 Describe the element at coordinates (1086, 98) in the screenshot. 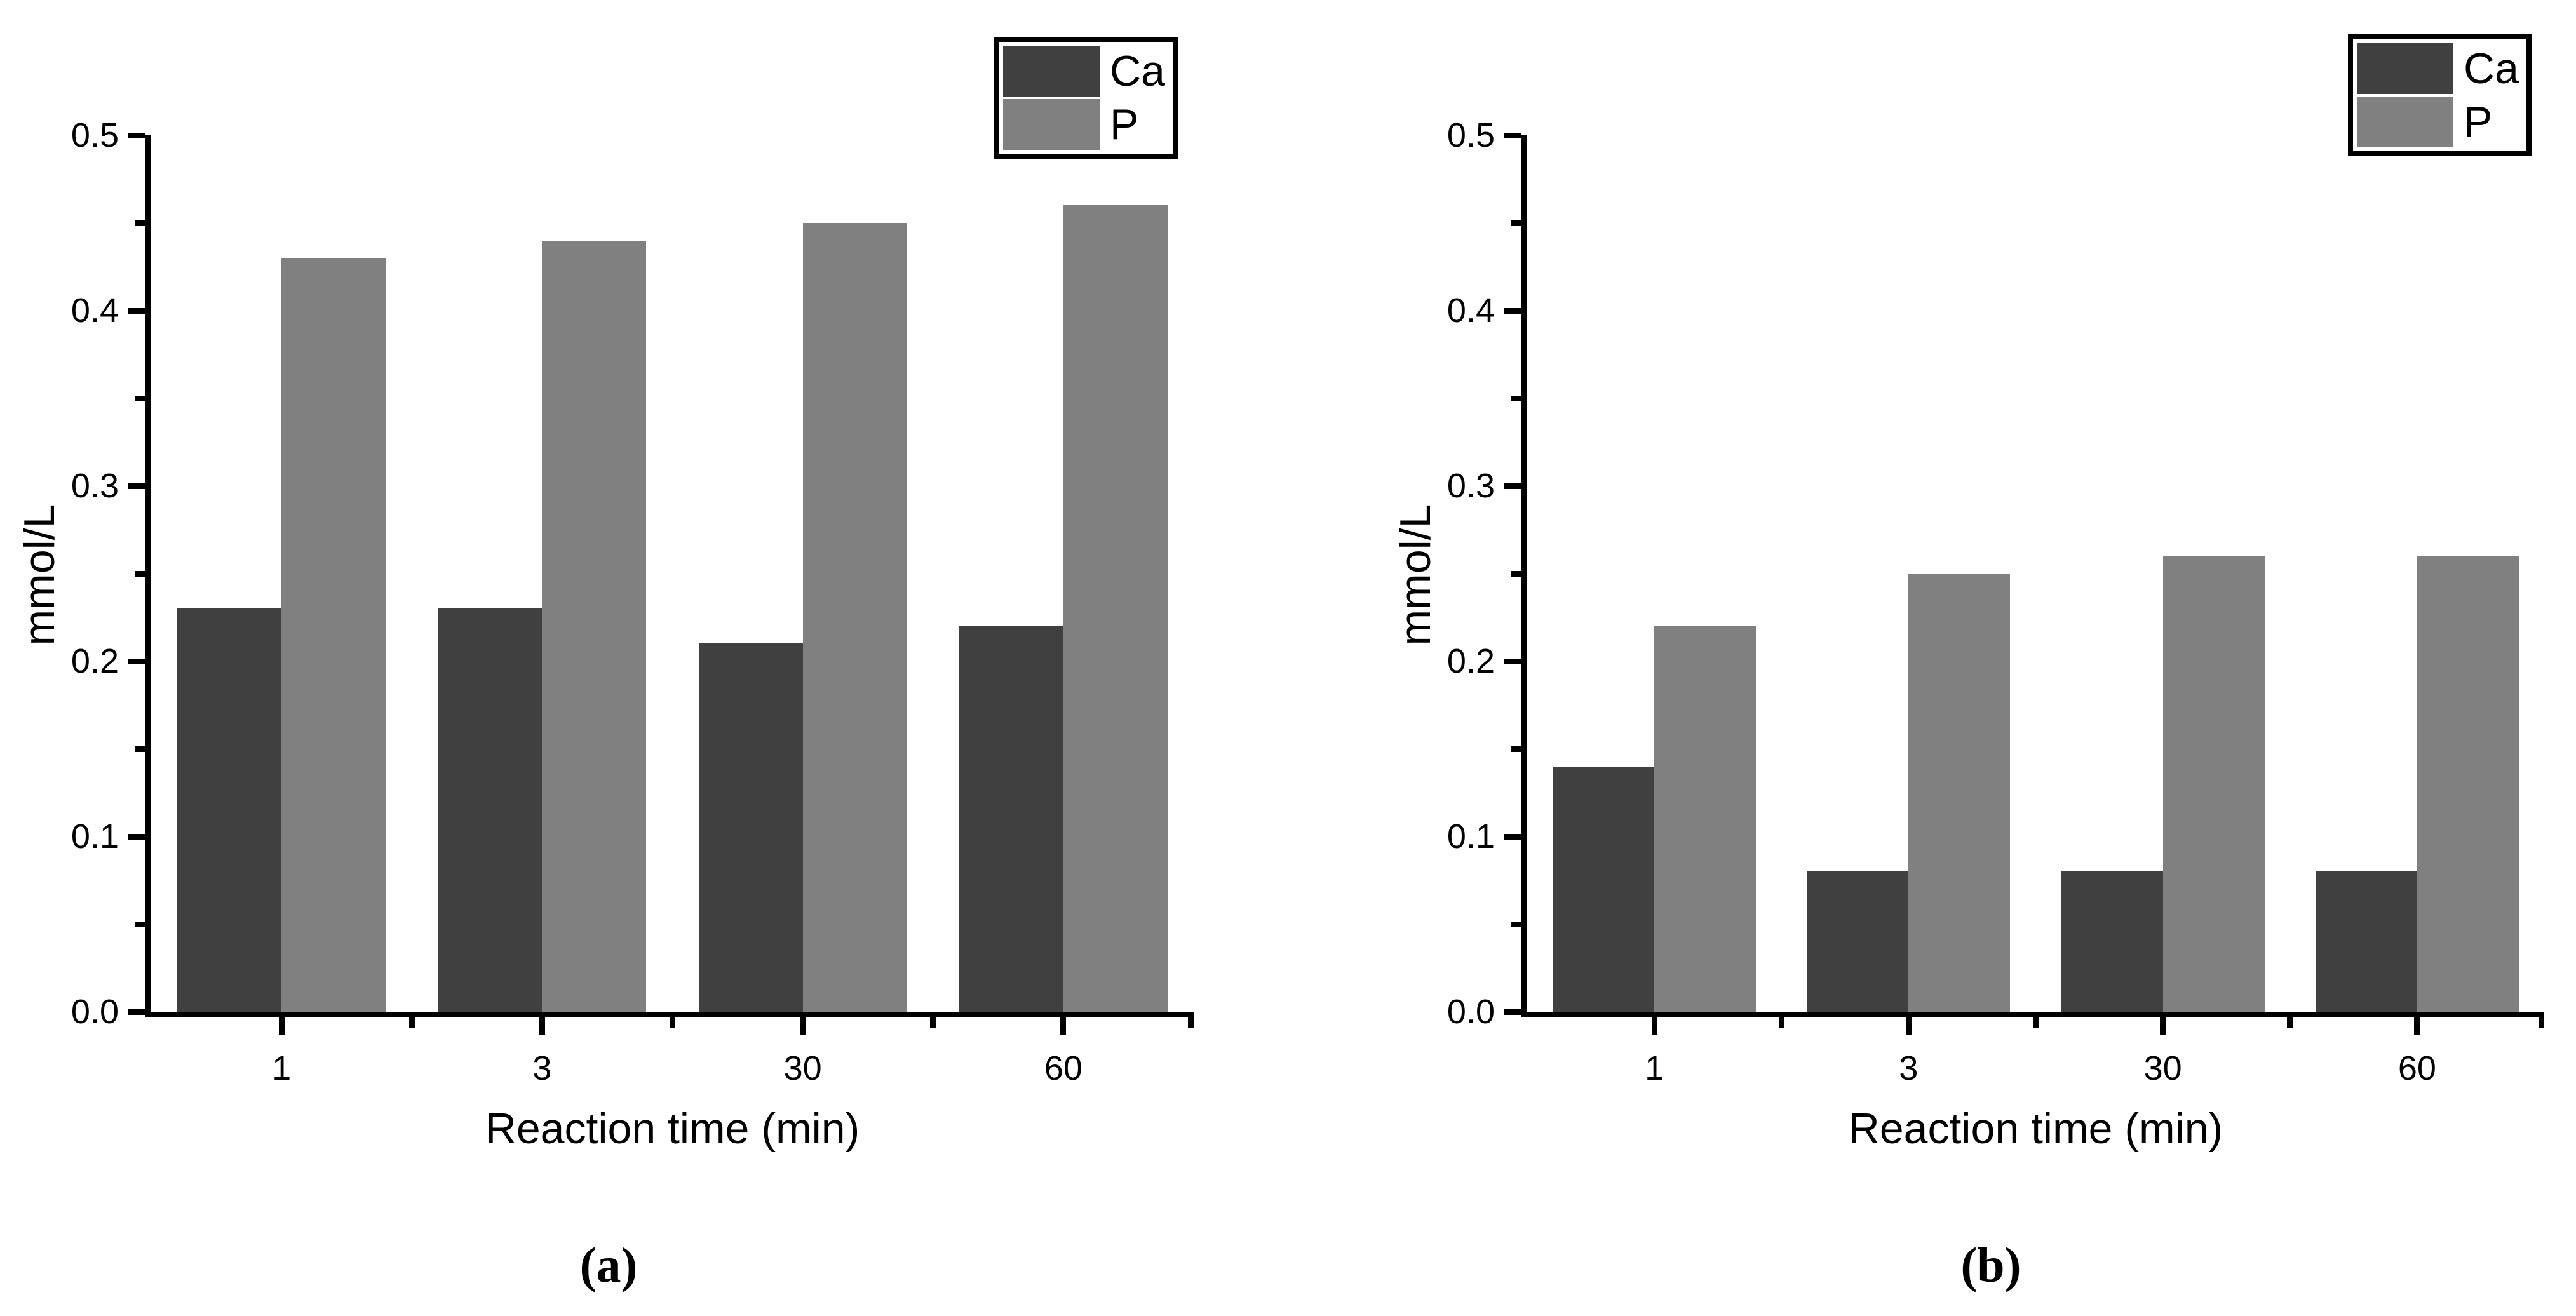

I see `legend-a: Ca P` at that location.